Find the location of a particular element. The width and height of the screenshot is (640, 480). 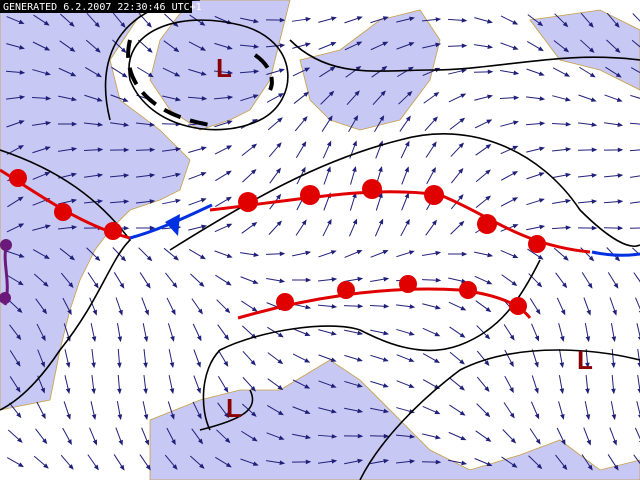

timestamp: GENERATED 6.2.2007 22:30:46 UTC+1 is located at coordinates (102, 7).